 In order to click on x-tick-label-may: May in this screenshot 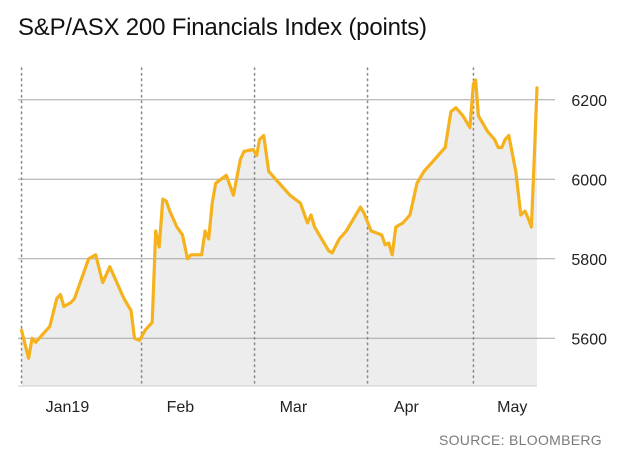, I will do `click(512, 407)`.